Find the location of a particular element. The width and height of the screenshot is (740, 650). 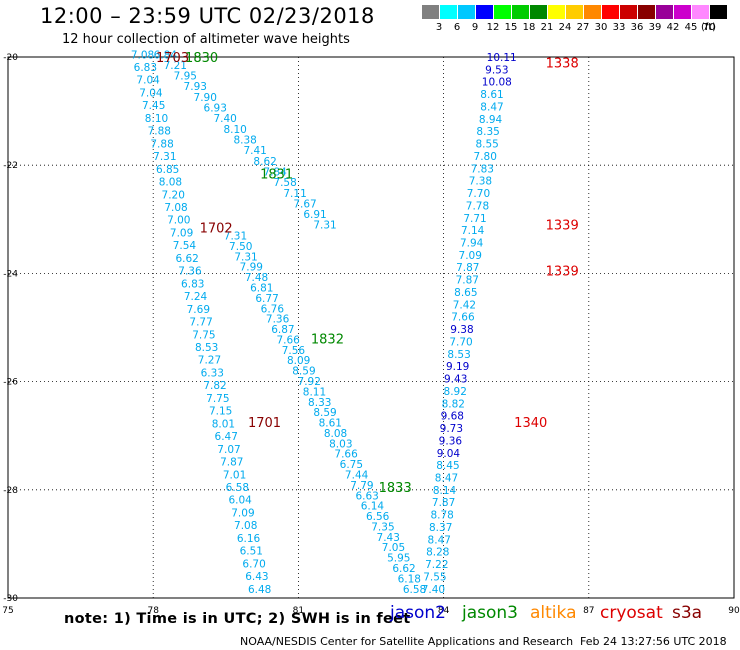

swh-value-label: 7.99 is located at coordinates (251, 268).